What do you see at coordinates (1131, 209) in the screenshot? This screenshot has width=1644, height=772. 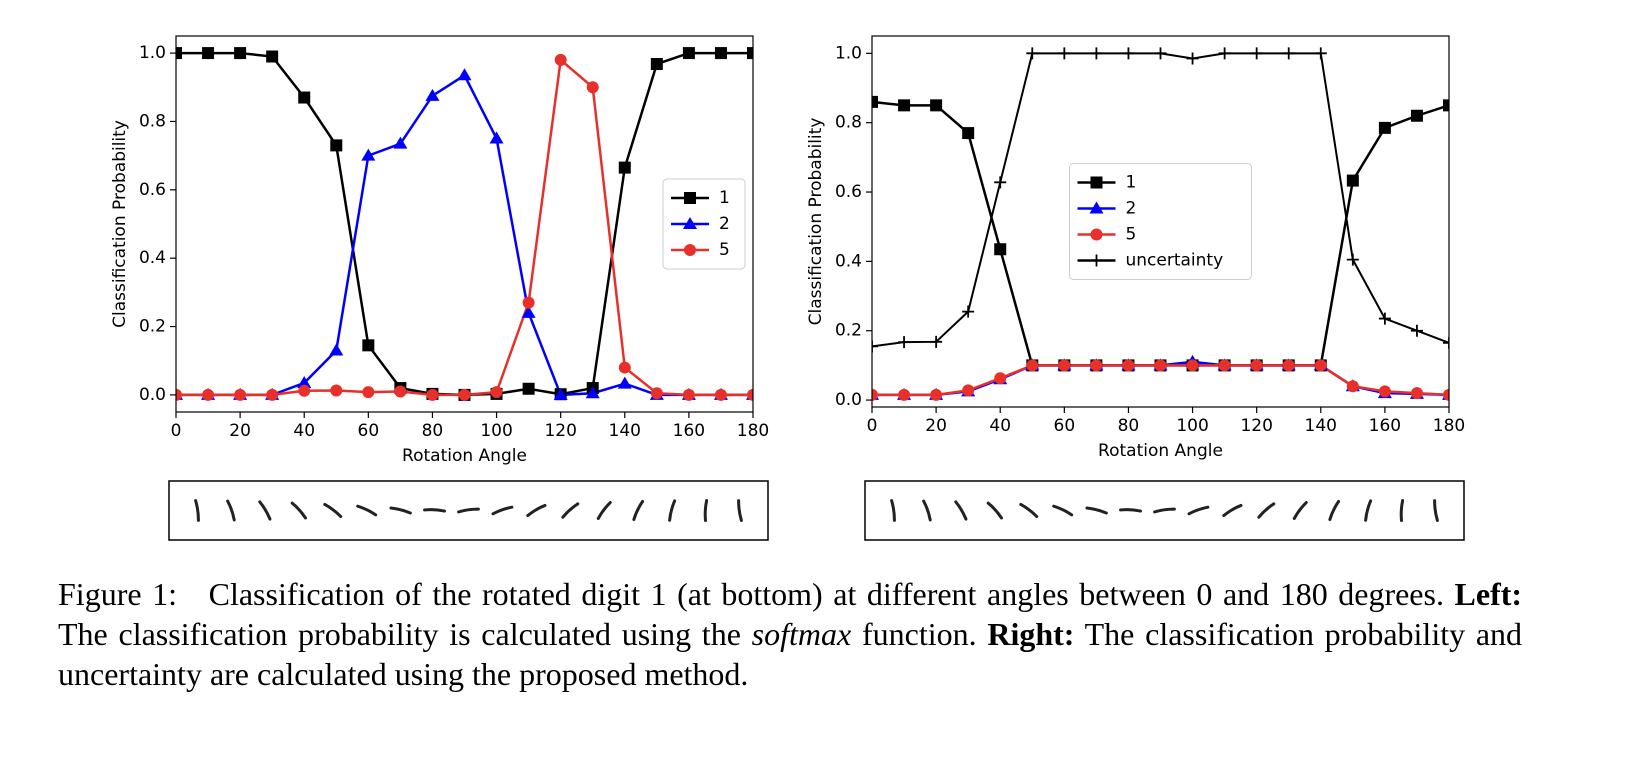 I see `legend-label: 2` at bounding box center [1131, 209].